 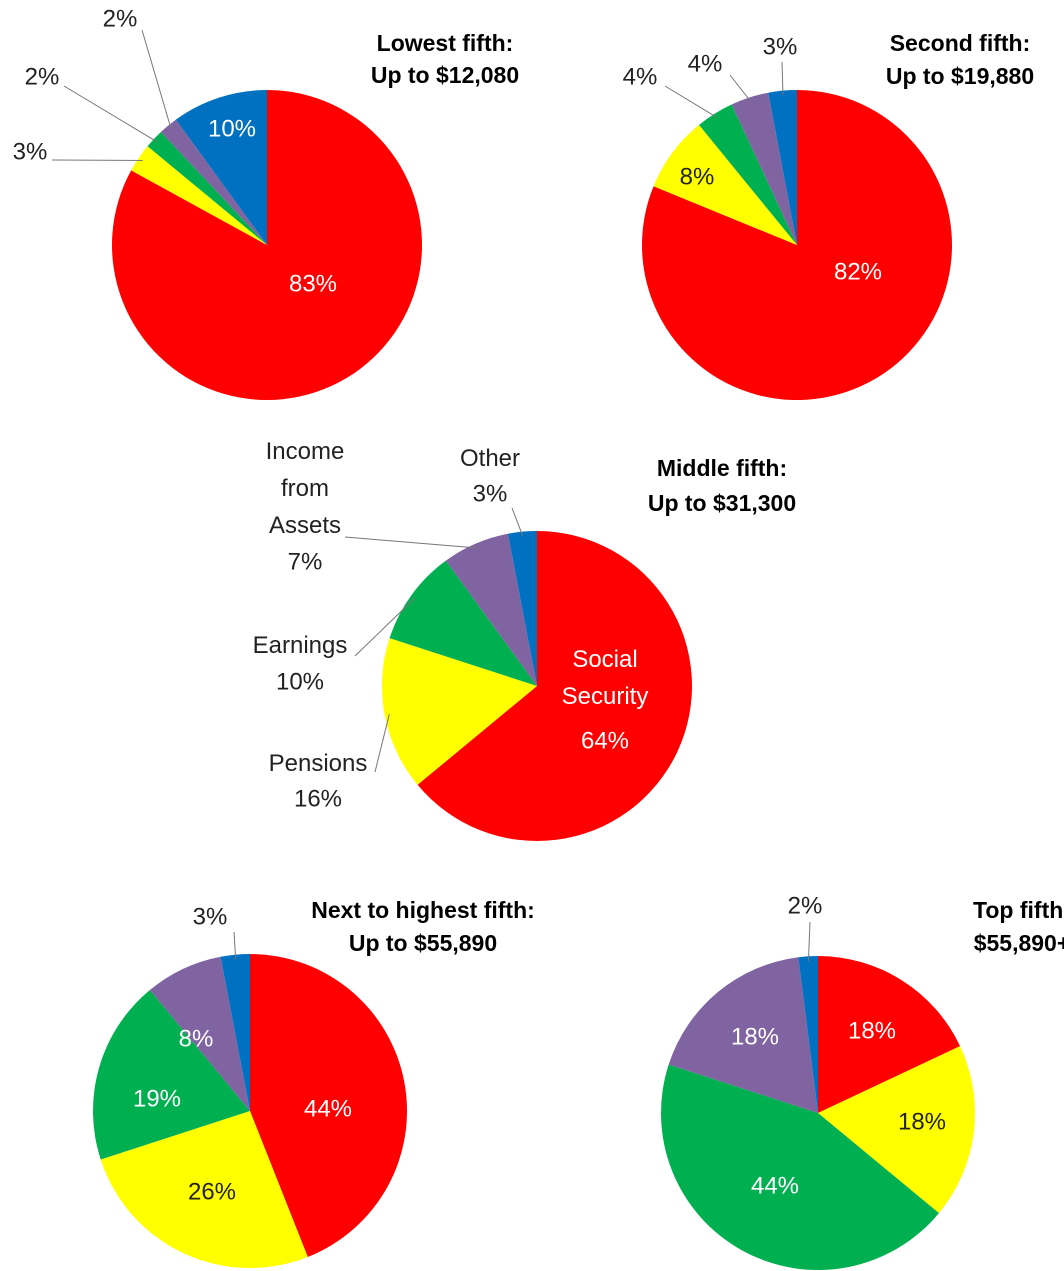 I want to click on category-label: Earnings, so click(x=300, y=645).